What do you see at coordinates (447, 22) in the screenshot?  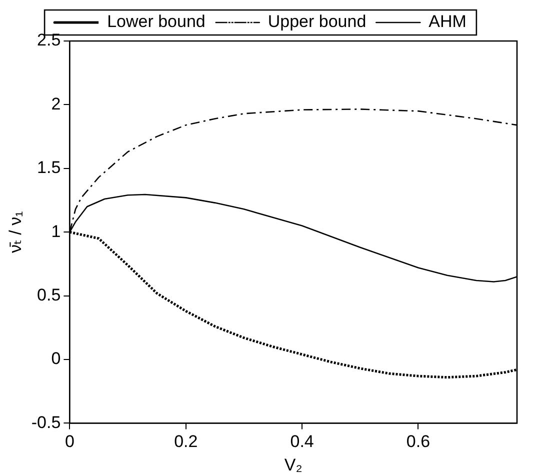 I see `legend-label: AHM` at bounding box center [447, 22].